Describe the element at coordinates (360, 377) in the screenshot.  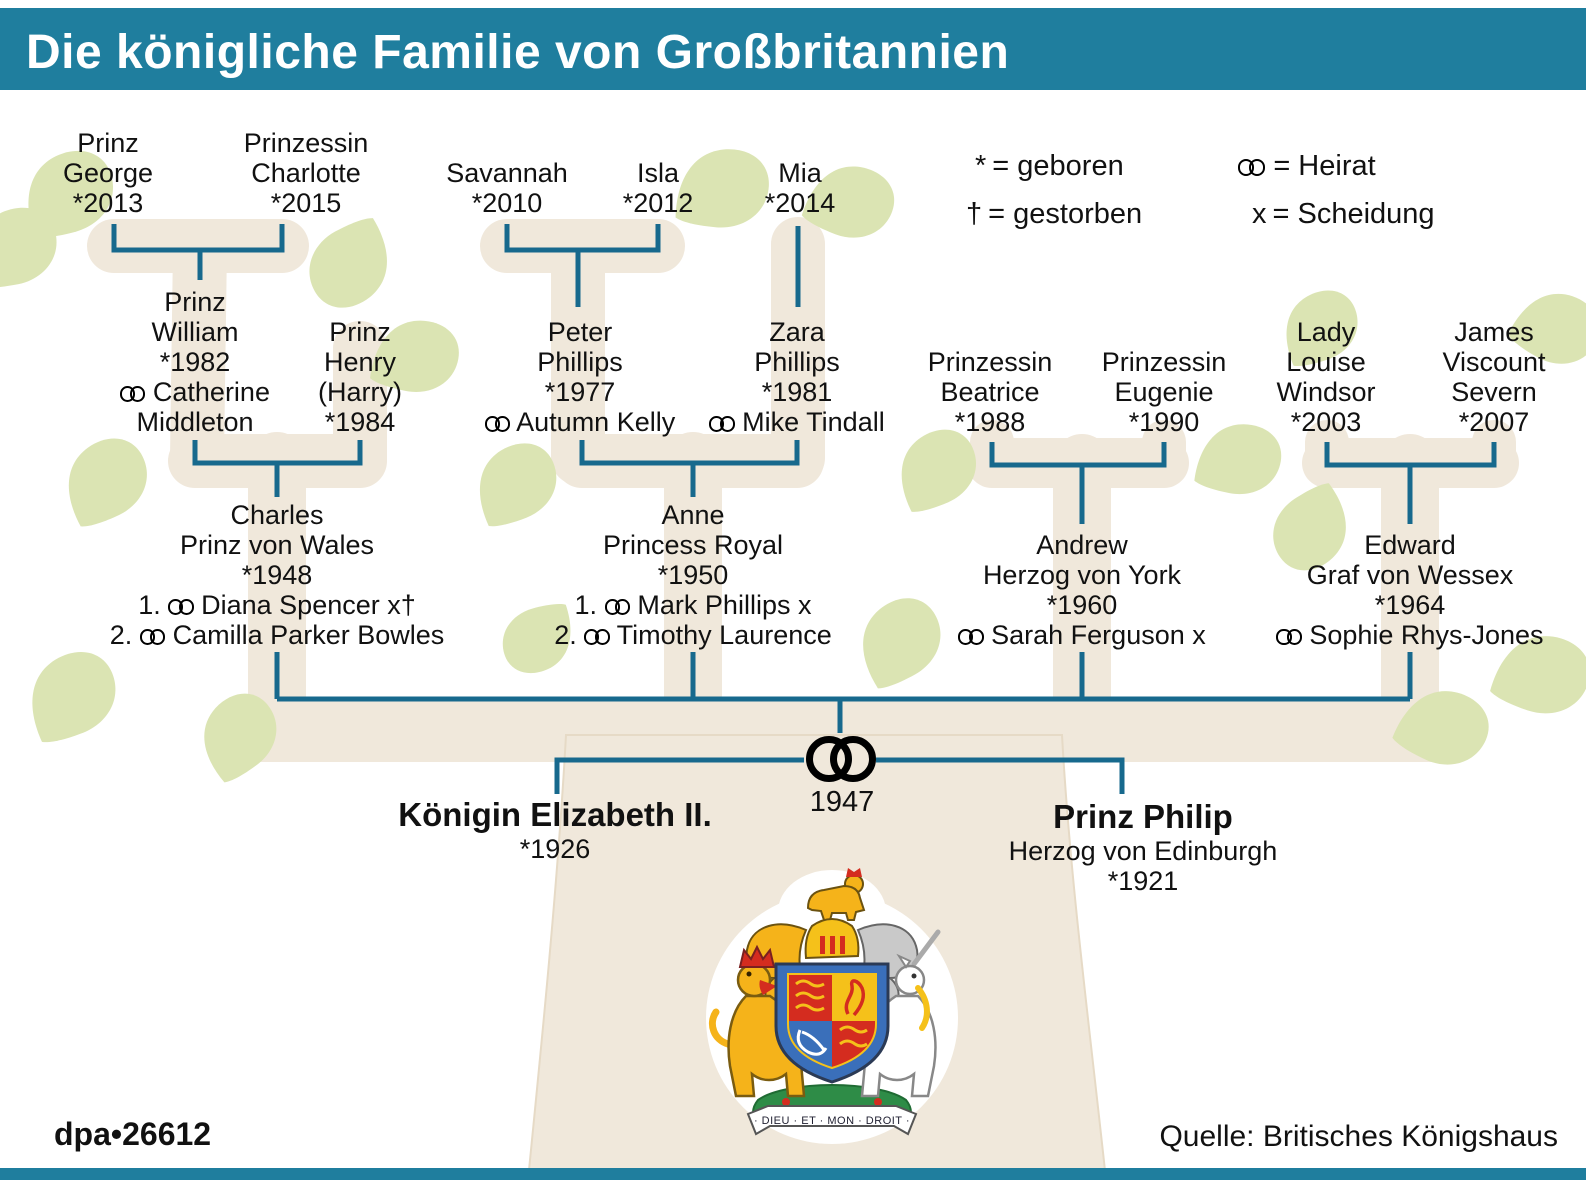
I see `person-prinz-henry: Prinz Henry (Harry) *1984` at that location.